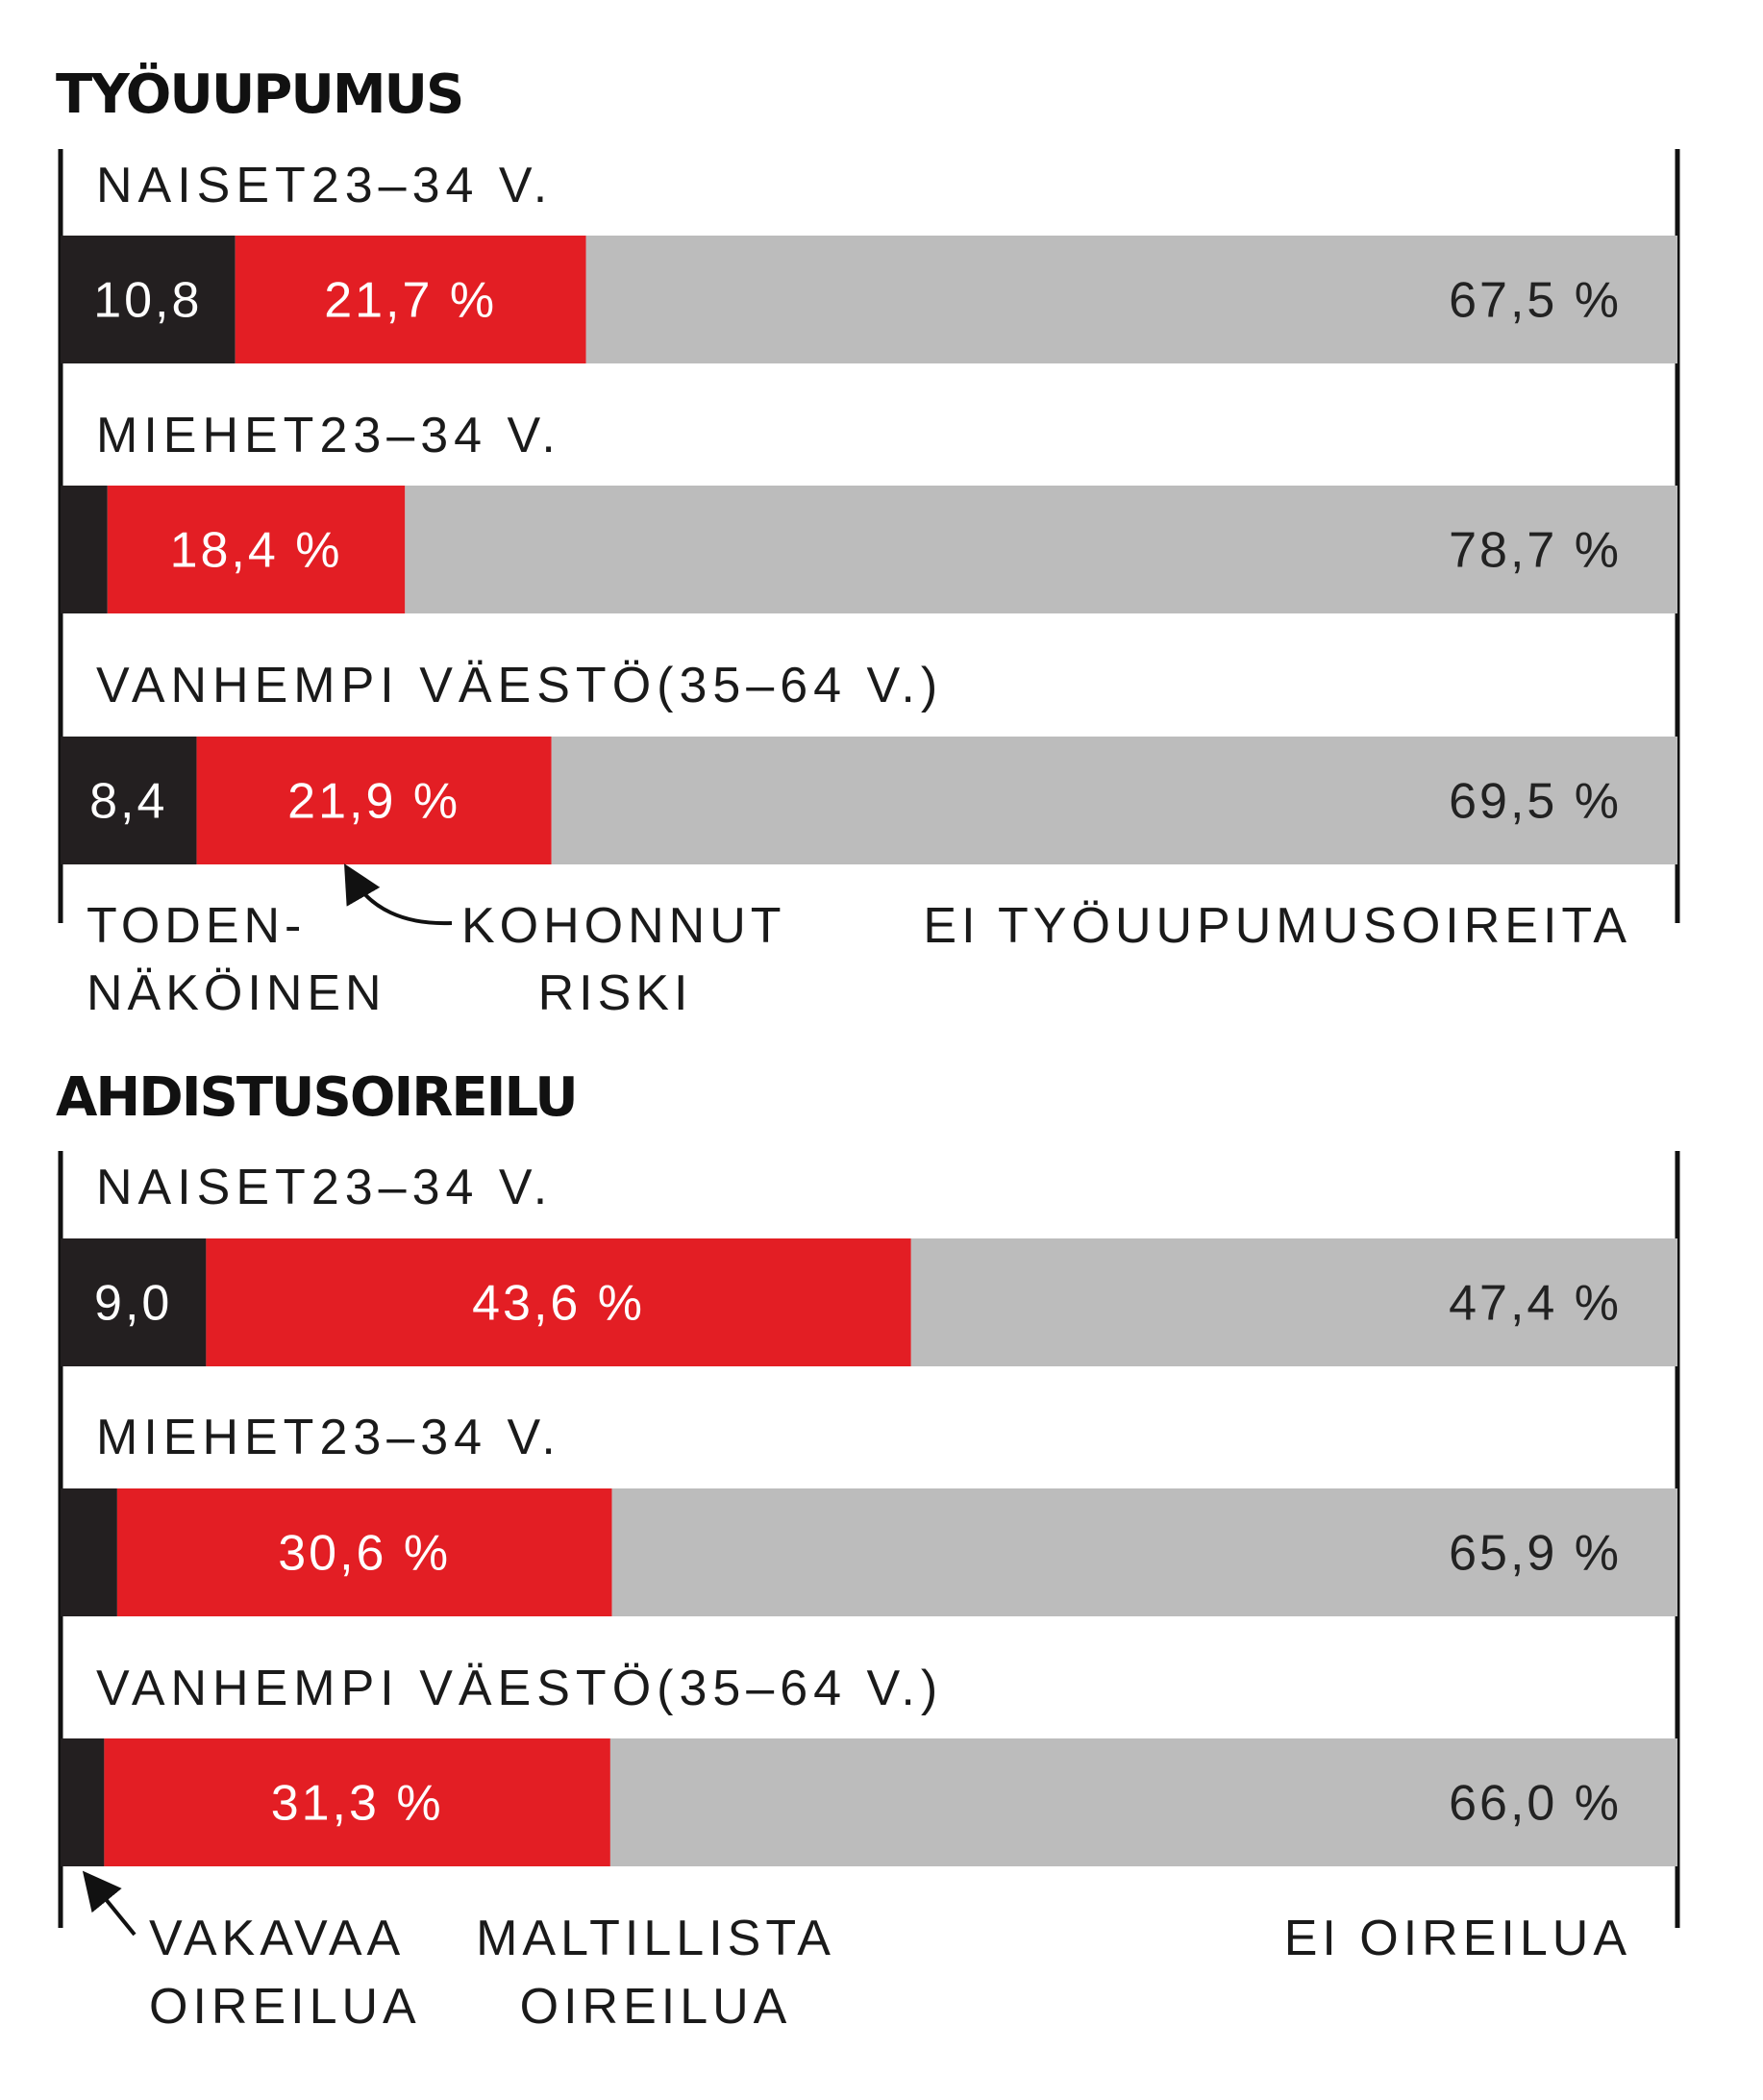 This screenshot has width=1763, height=2100. Describe the element at coordinates (623, 926) in the screenshot. I see `legend-label: KOHONNUT` at that location.